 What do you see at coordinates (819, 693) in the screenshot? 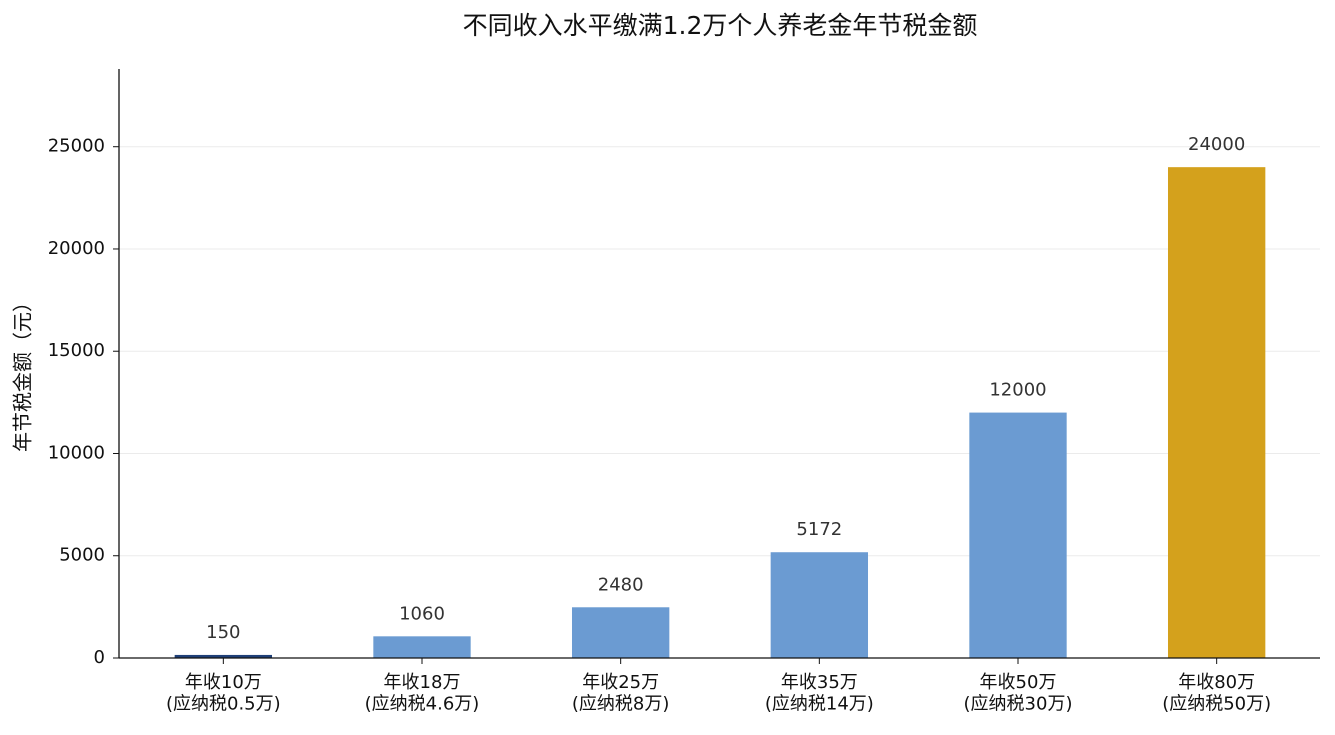
I see `x-tick-label: 年收35万(应纳税14万)` at bounding box center [819, 693].